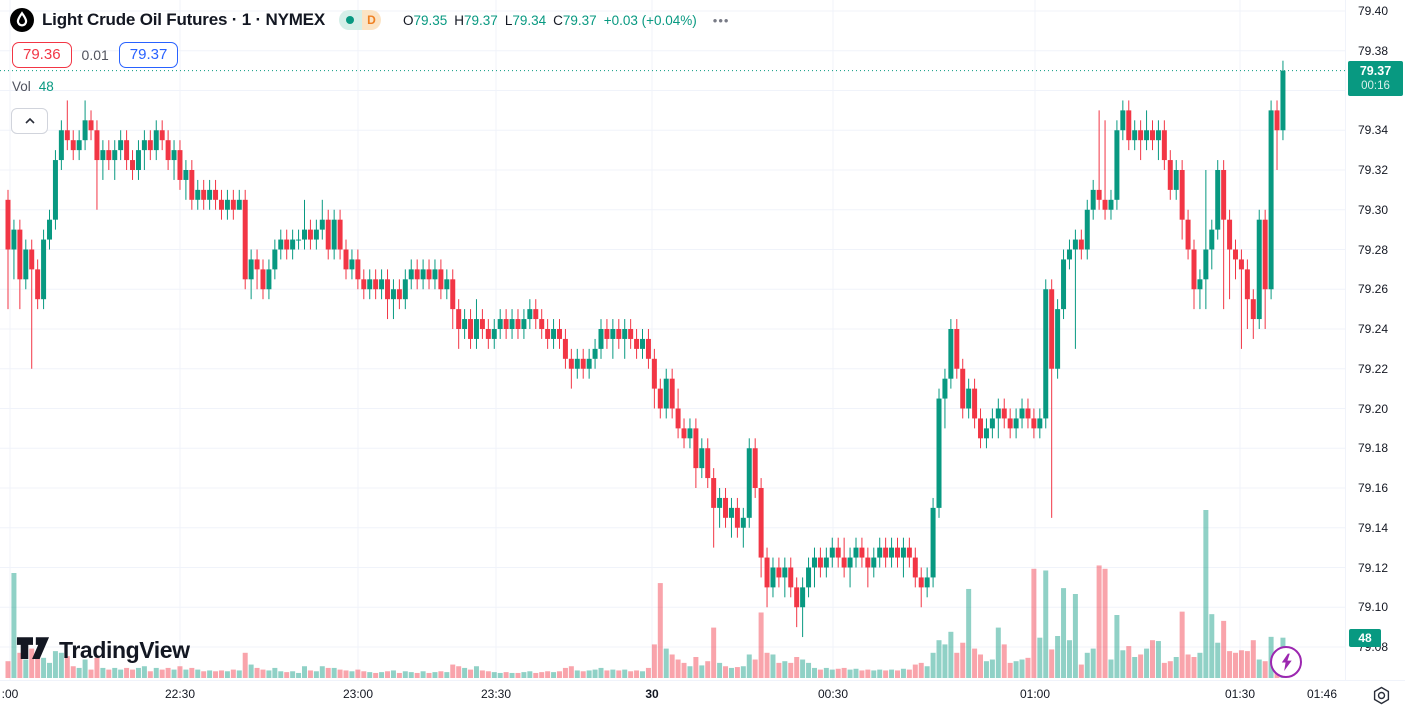 The image size is (1405, 713). I want to click on lightning-bolt-icon, so click(1286, 662).